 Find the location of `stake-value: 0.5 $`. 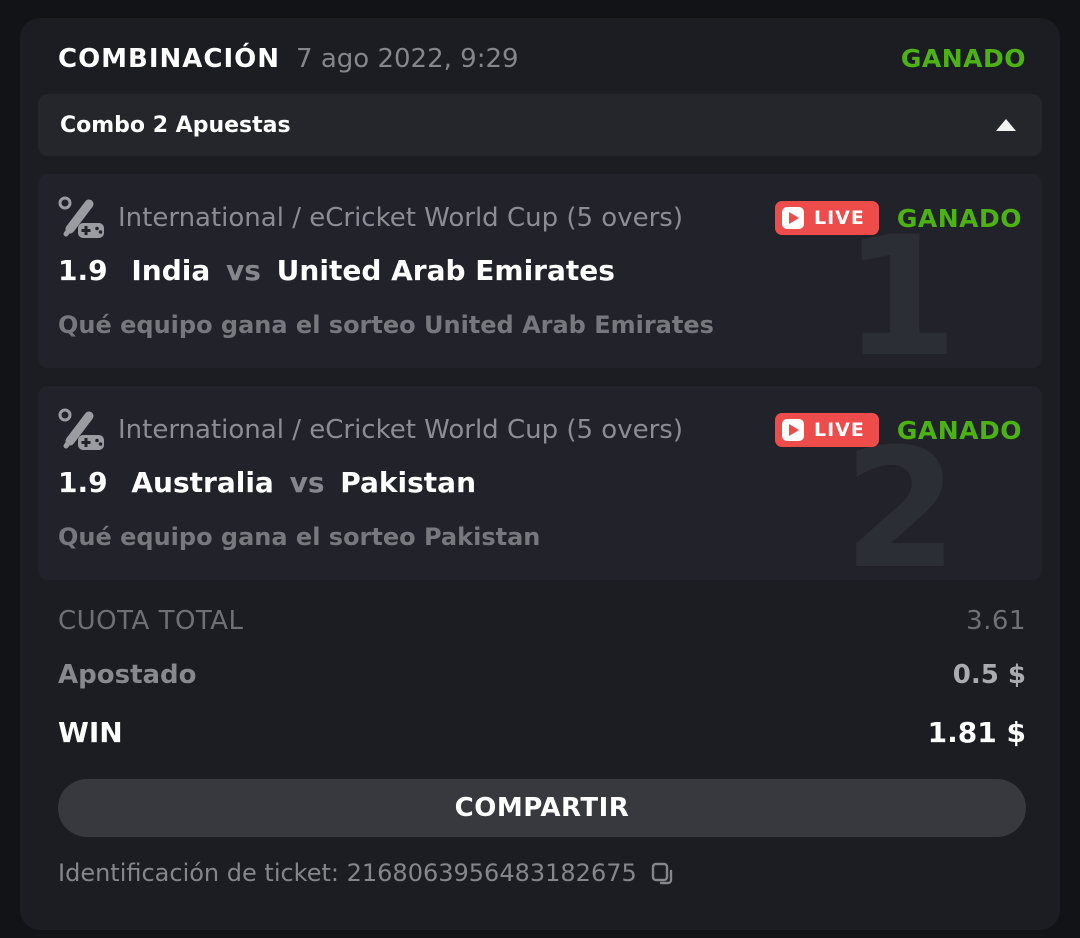

stake-value: 0.5 $ is located at coordinates (989, 675).